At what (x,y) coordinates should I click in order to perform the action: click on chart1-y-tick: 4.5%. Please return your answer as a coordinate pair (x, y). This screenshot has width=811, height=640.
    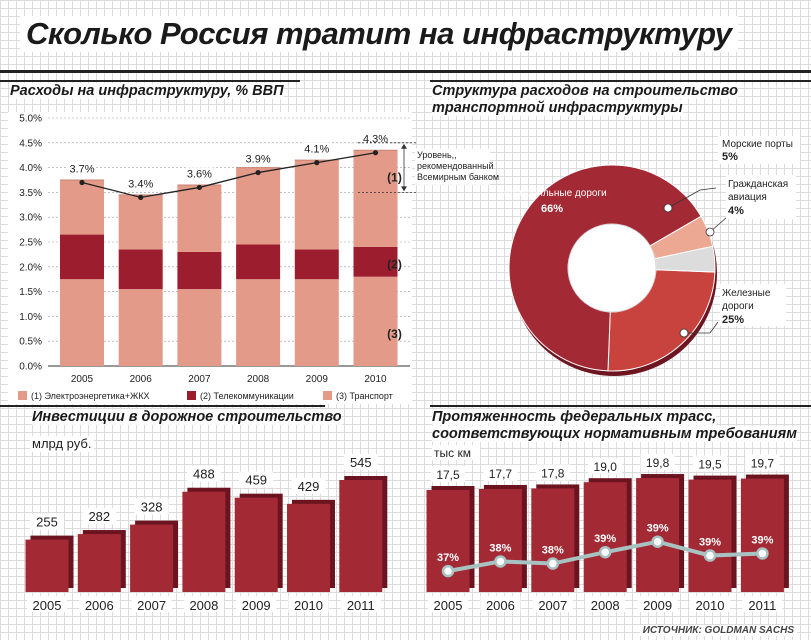
    Looking at the image, I should click on (30, 143).